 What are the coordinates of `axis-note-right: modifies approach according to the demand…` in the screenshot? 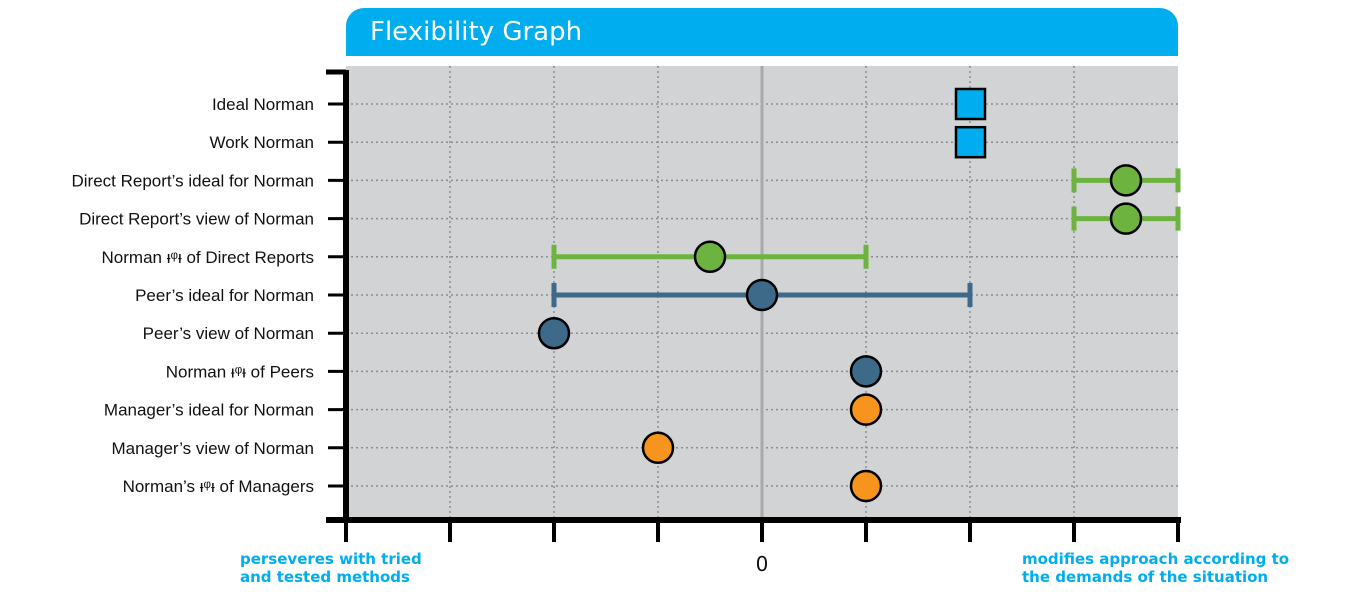 It's located at (1155, 568).